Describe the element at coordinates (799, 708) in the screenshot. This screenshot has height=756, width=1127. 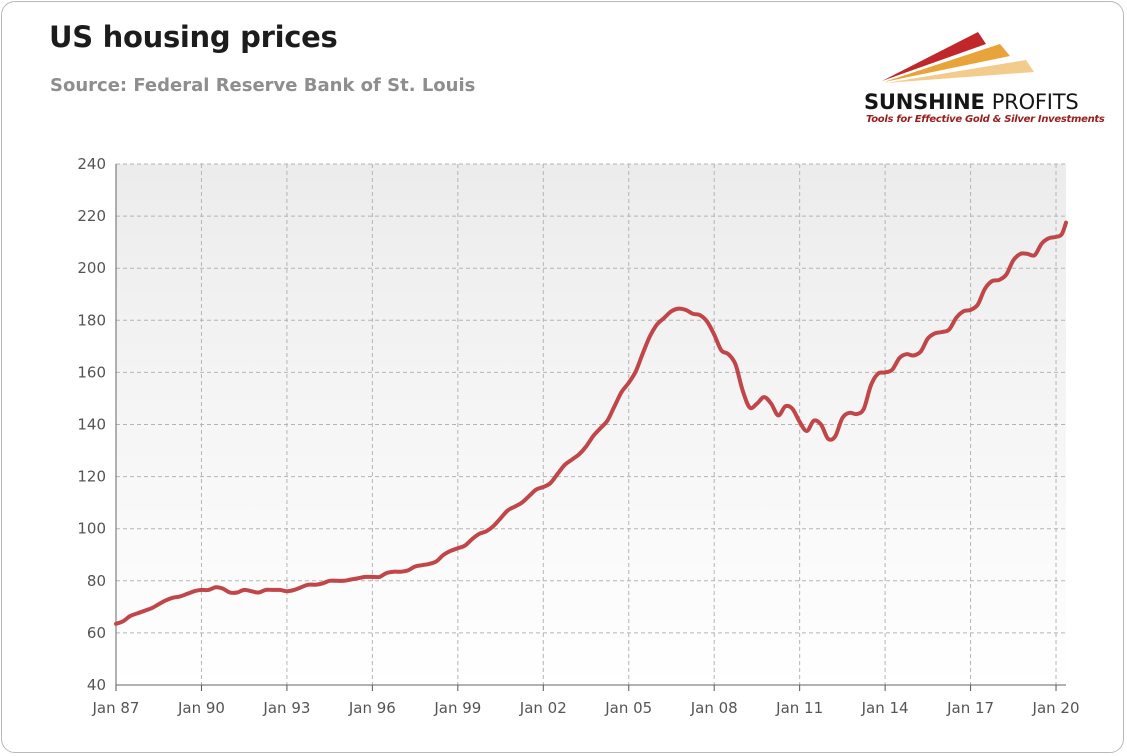
I see `x-tick-label: Jan 11` at that location.